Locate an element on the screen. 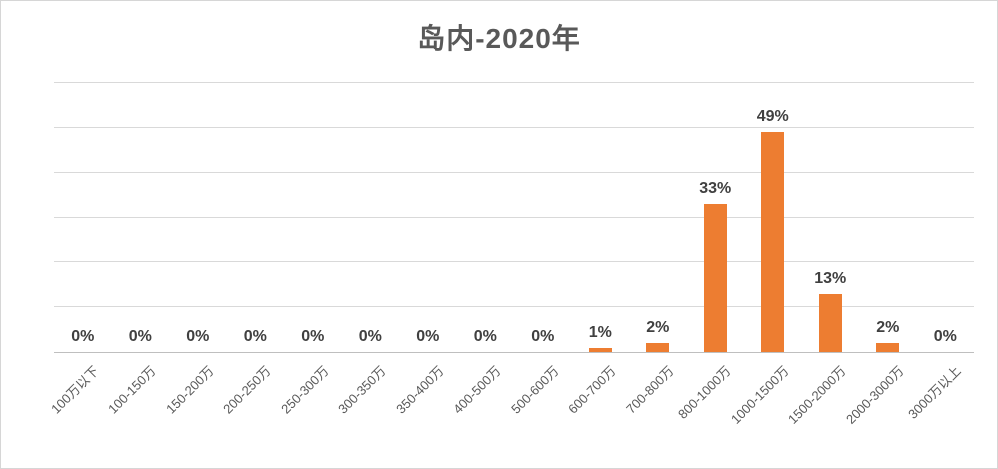 This screenshot has width=998, height=469. value-label: 33% is located at coordinates (715, 189).